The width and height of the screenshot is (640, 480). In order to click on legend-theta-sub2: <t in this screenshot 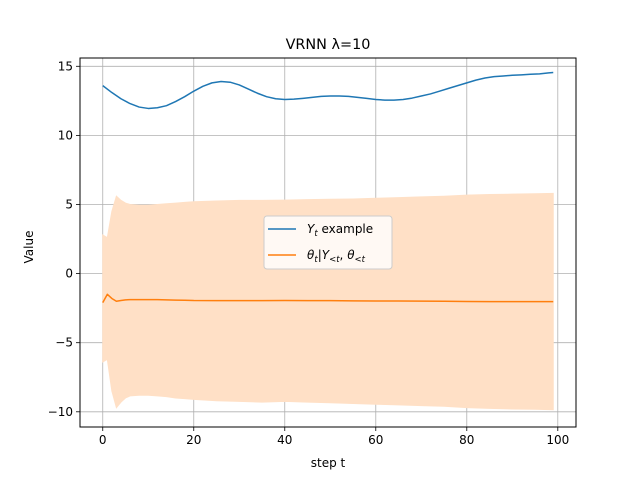, I will do `click(334, 260)`.